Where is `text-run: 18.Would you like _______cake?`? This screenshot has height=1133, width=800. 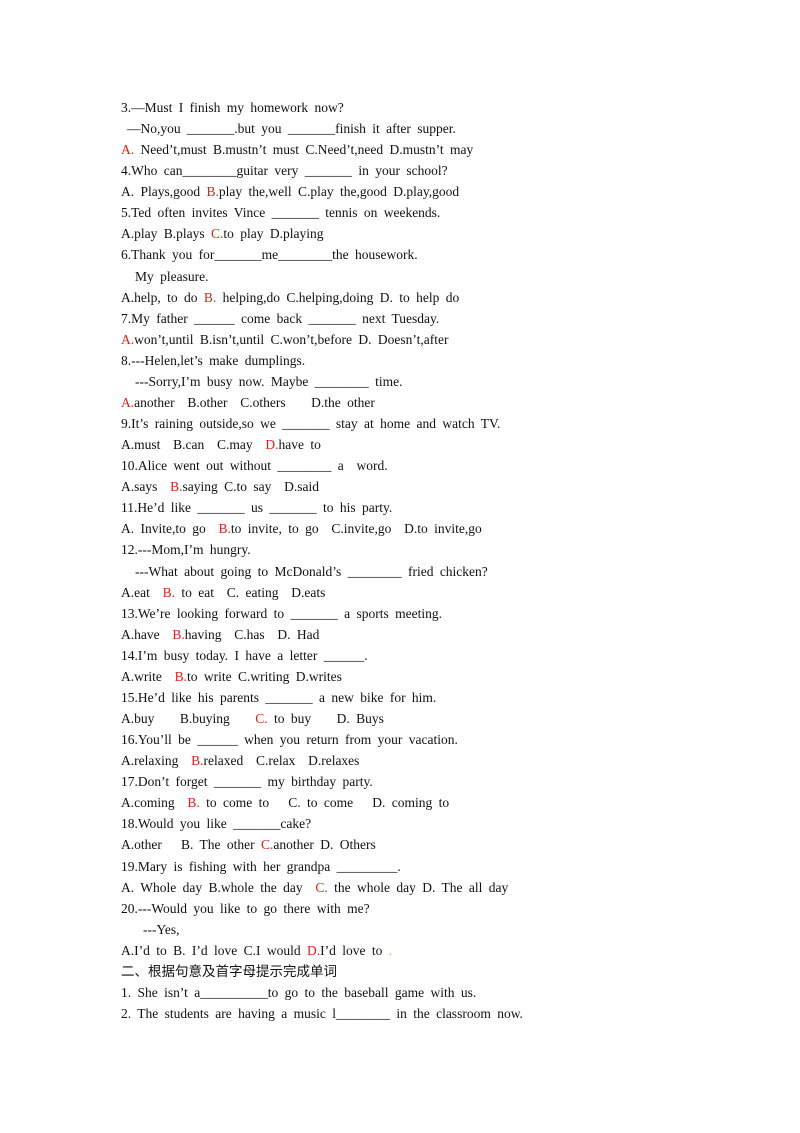
text-run: 18.Would you like _______cake? is located at coordinates (216, 824).